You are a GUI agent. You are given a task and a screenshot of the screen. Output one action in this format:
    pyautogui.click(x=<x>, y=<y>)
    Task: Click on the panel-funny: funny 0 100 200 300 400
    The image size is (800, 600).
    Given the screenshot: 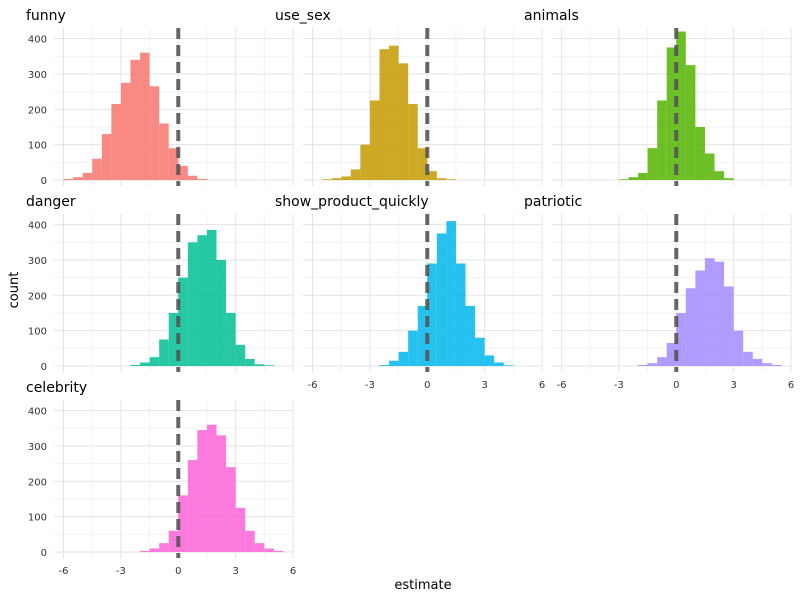 What is the action you would take?
    pyautogui.click(x=160, y=97)
    